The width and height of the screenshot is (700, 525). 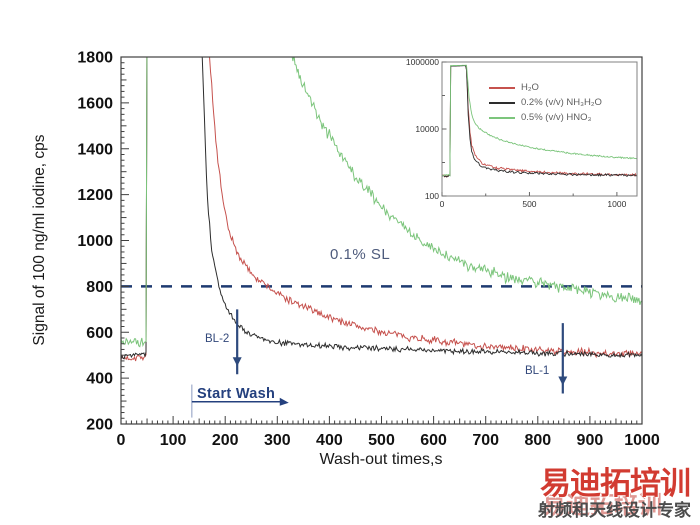 I want to click on legend-label-hno3: 0.5% (v/v) HNO₃, so click(x=556, y=117).